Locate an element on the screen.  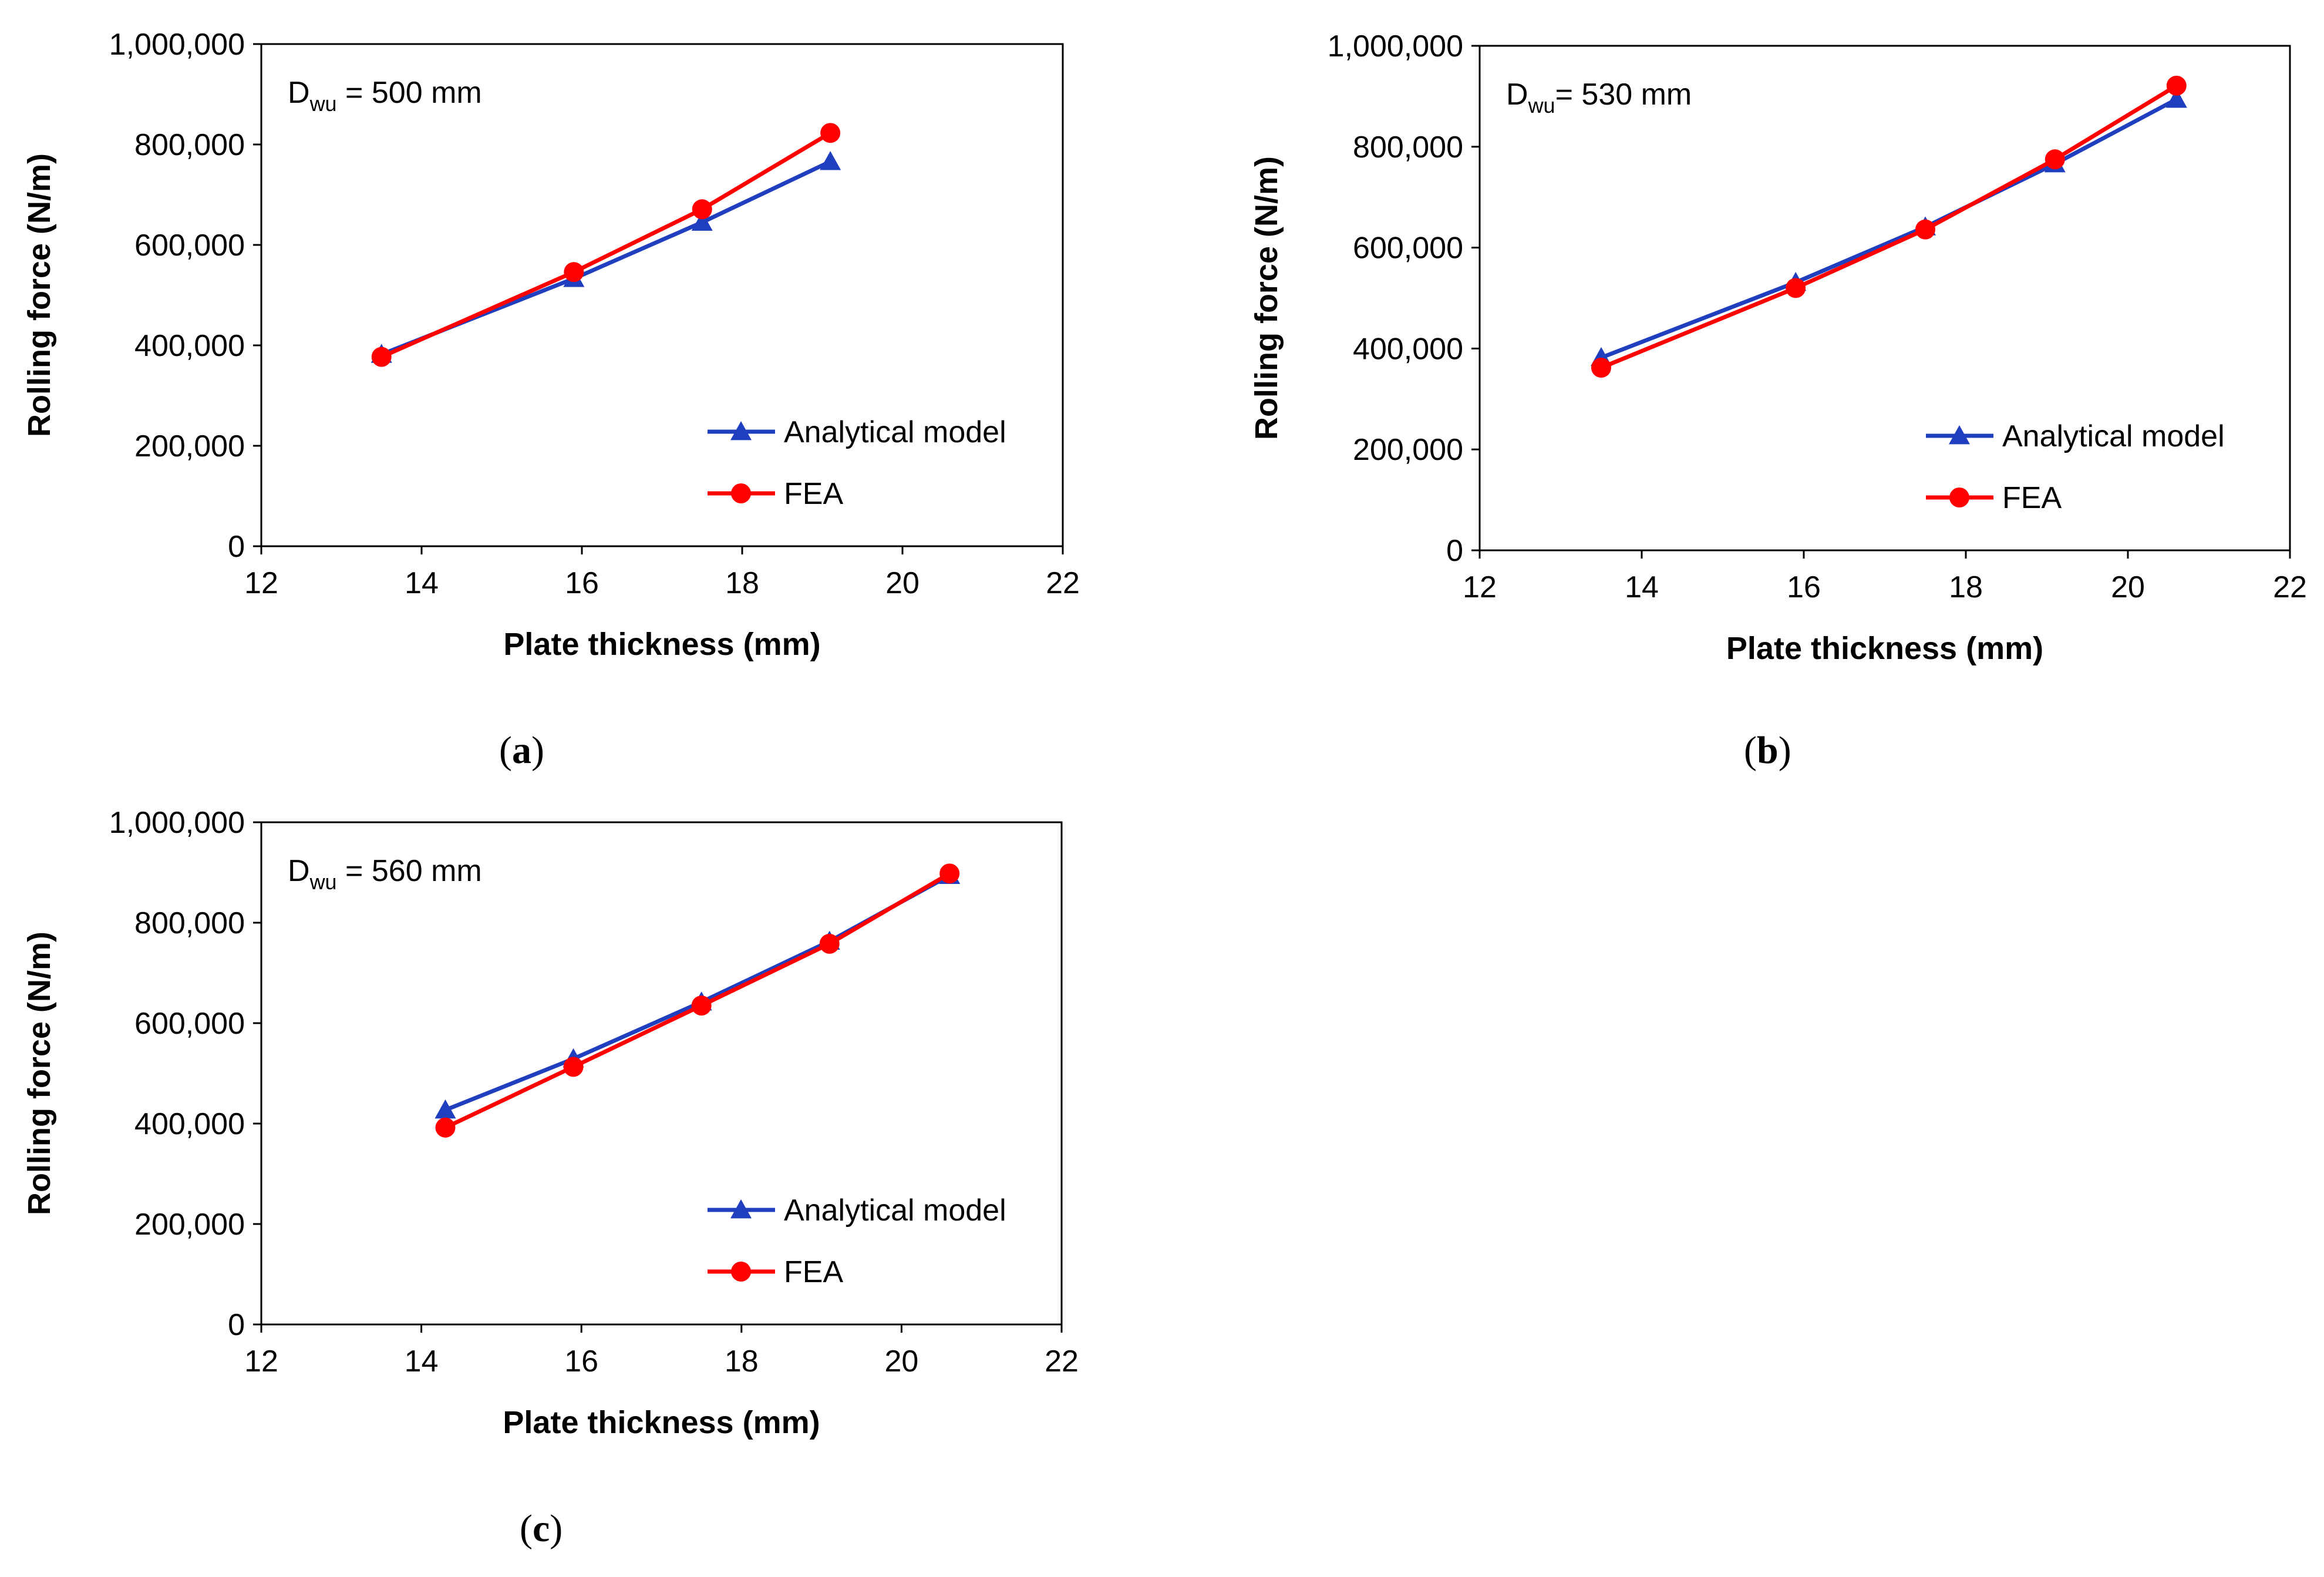
caption-c: (c) is located at coordinates (541, 1529).